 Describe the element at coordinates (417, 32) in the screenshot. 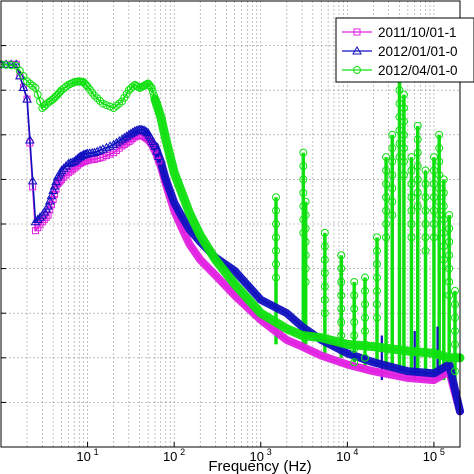

I see `legend-label: 2011/10/01-1` at that location.